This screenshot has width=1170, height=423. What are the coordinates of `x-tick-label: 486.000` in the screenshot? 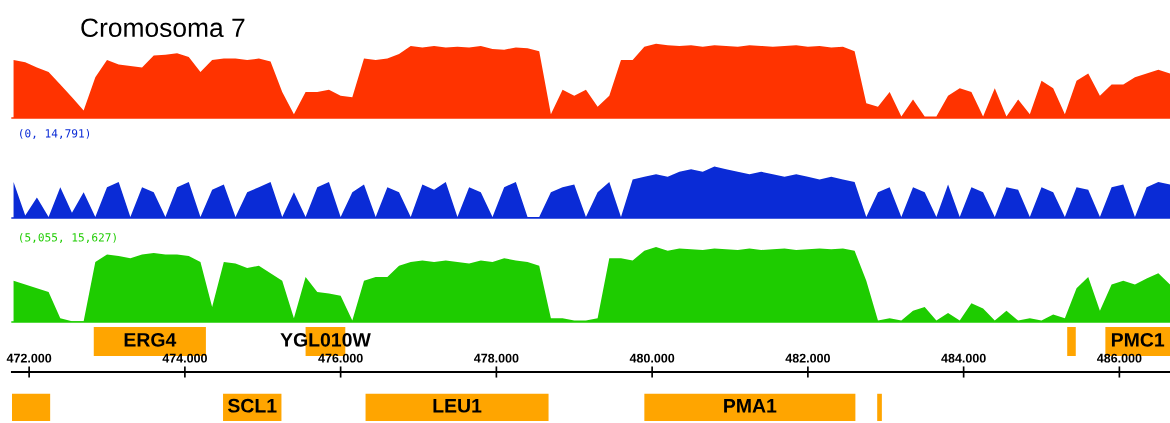 It's located at (1119, 358).